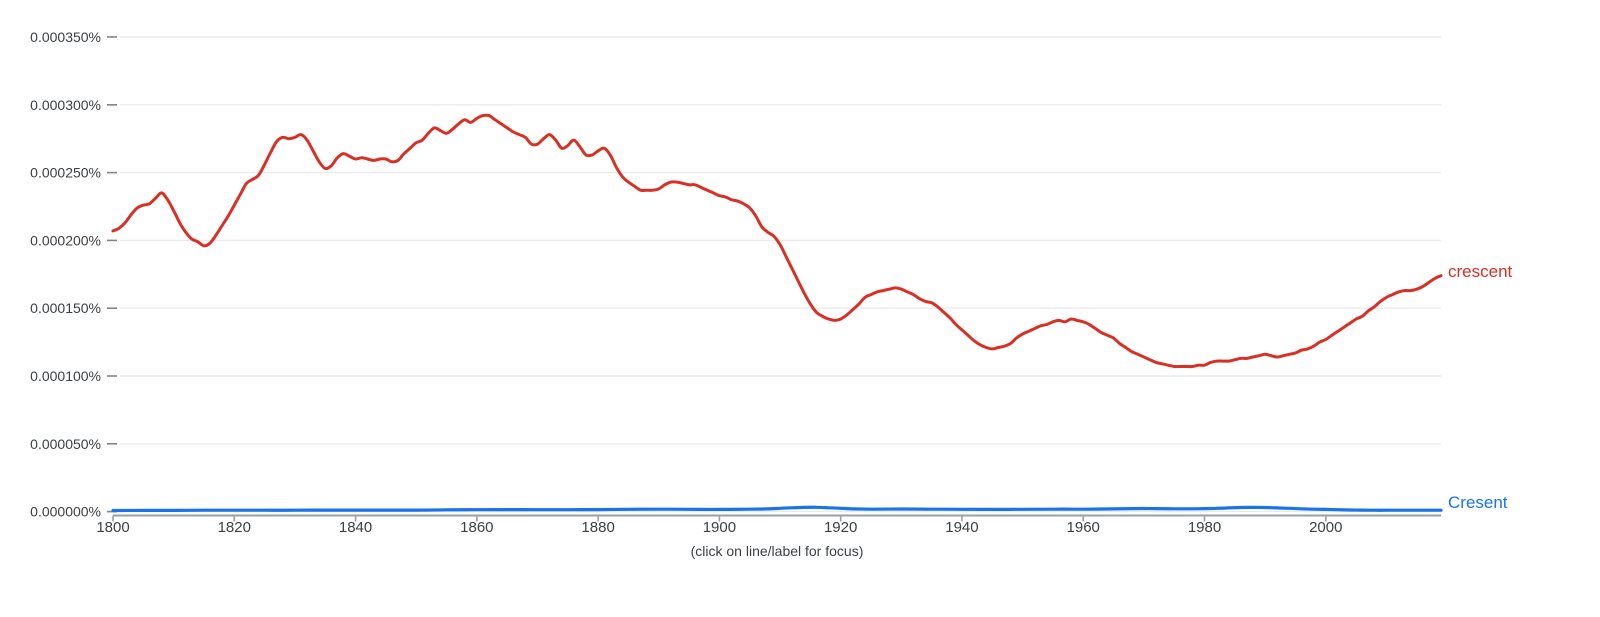  What do you see at coordinates (1325, 527) in the screenshot?
I see `x-tick-label: 2000` at bounding box center [1325, 527].